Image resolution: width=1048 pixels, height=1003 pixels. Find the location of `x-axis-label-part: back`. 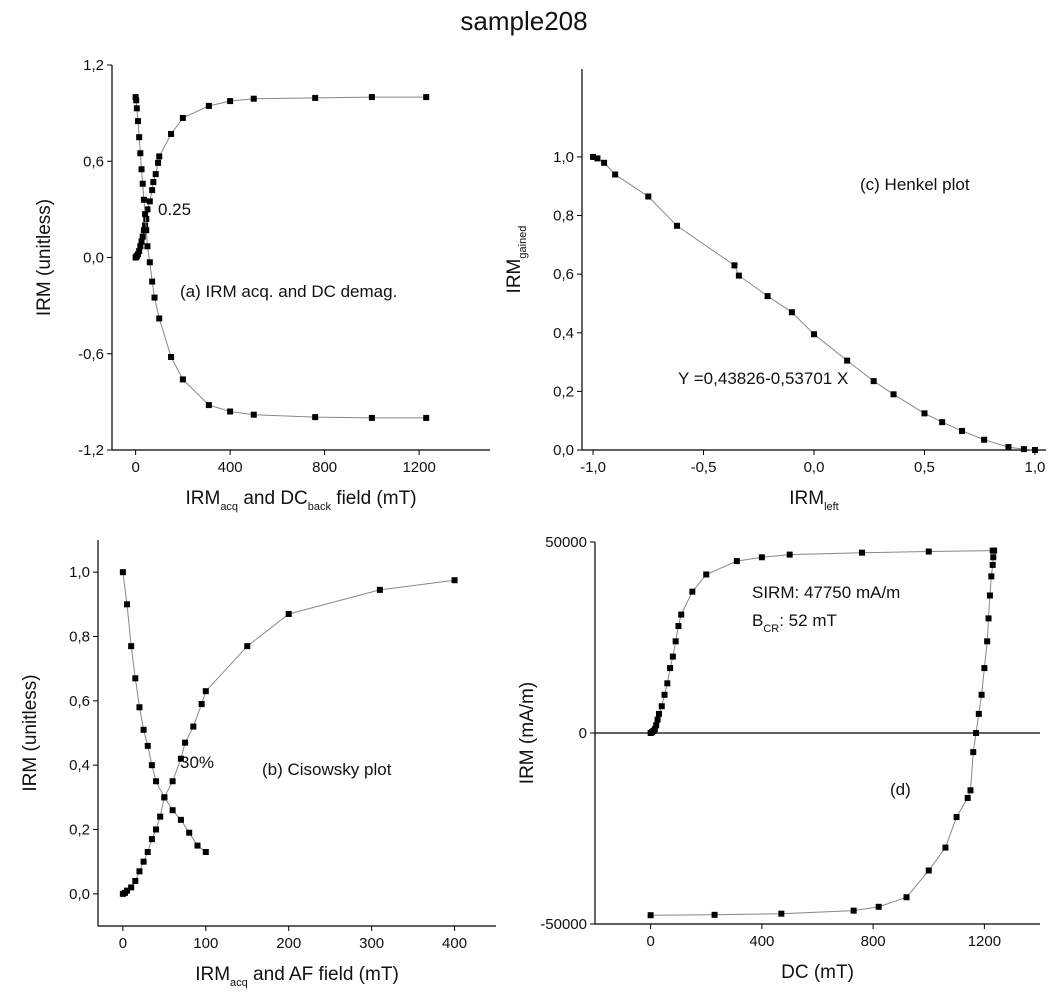

x-axis-label-part: back is located at coordinates (320, 507).